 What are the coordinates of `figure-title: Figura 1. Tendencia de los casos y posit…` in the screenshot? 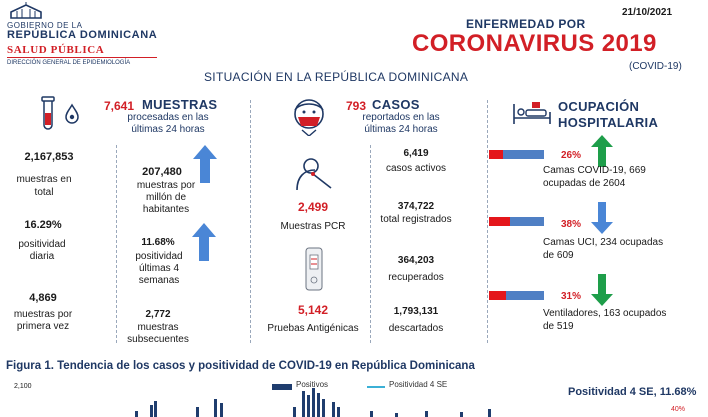 It's located at (240, 366).